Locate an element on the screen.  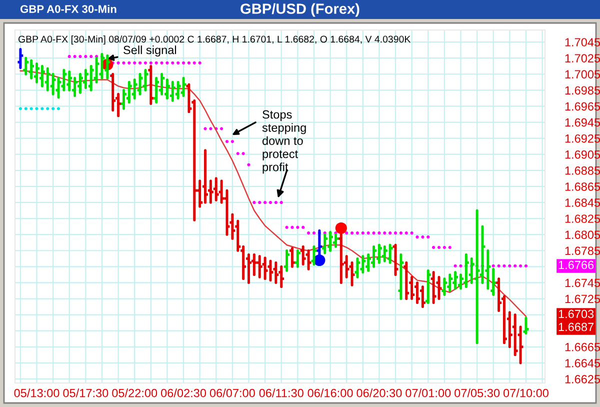
x-tick-label: 06/20:30 is located at coordinates (379, 393).